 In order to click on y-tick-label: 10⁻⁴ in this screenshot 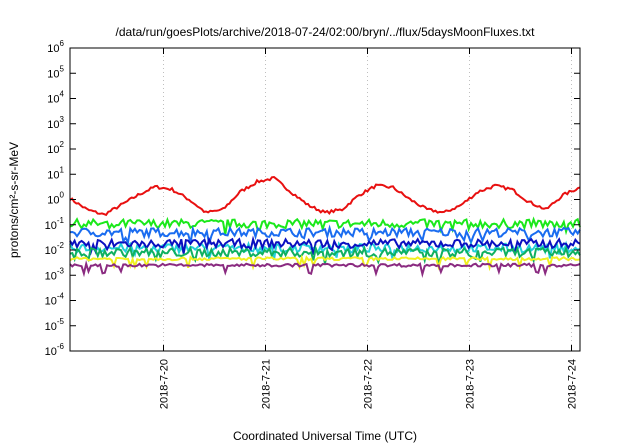, I will do `click(55, 300)`.